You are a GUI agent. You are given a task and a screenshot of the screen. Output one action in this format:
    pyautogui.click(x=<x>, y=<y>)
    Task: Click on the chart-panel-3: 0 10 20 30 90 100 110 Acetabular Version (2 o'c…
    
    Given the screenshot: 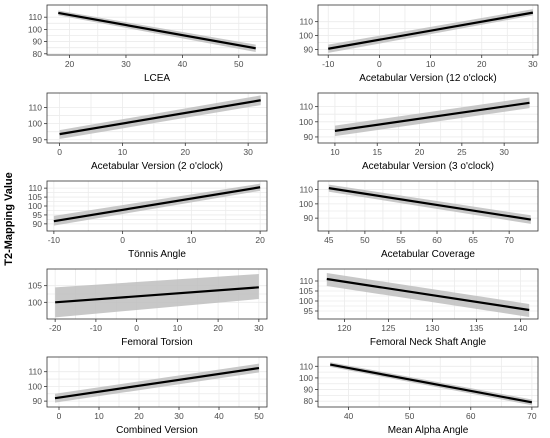 What is the action you would take?
    pyautogui.click(x=148, y=132)
    